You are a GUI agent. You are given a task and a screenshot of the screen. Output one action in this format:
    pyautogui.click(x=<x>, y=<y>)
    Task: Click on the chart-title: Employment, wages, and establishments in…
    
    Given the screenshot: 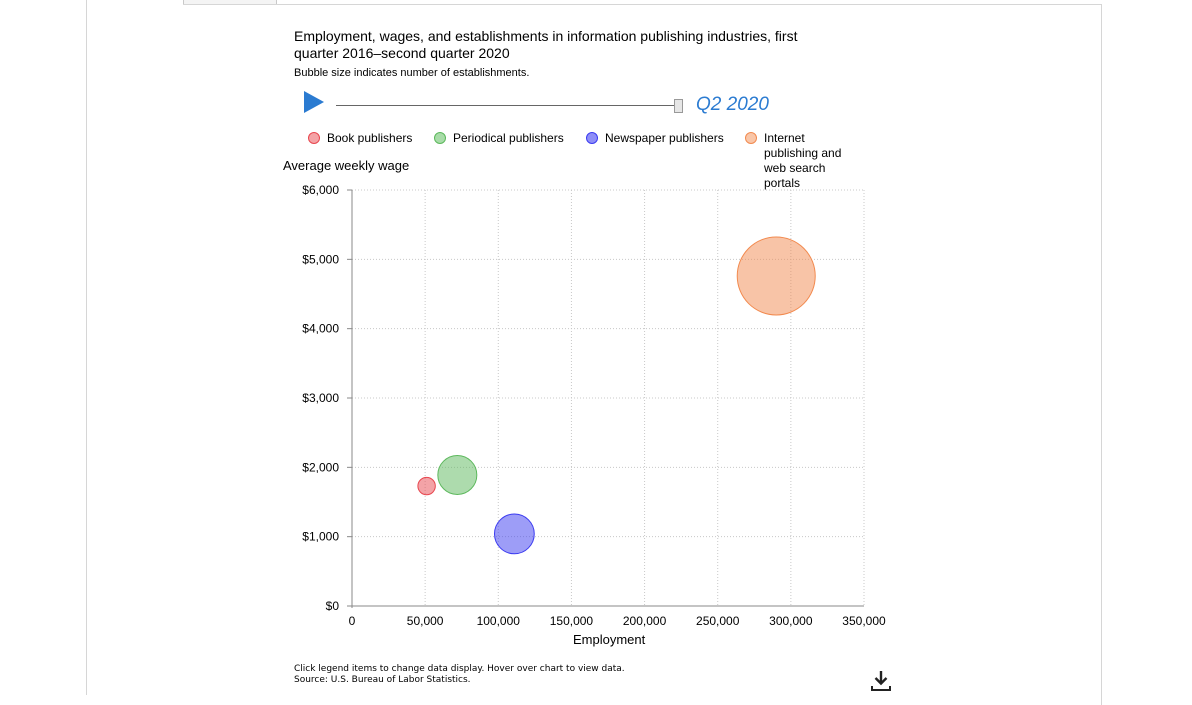 What is the action you would take?
    pyautogui.click(x=546, y=44)
    